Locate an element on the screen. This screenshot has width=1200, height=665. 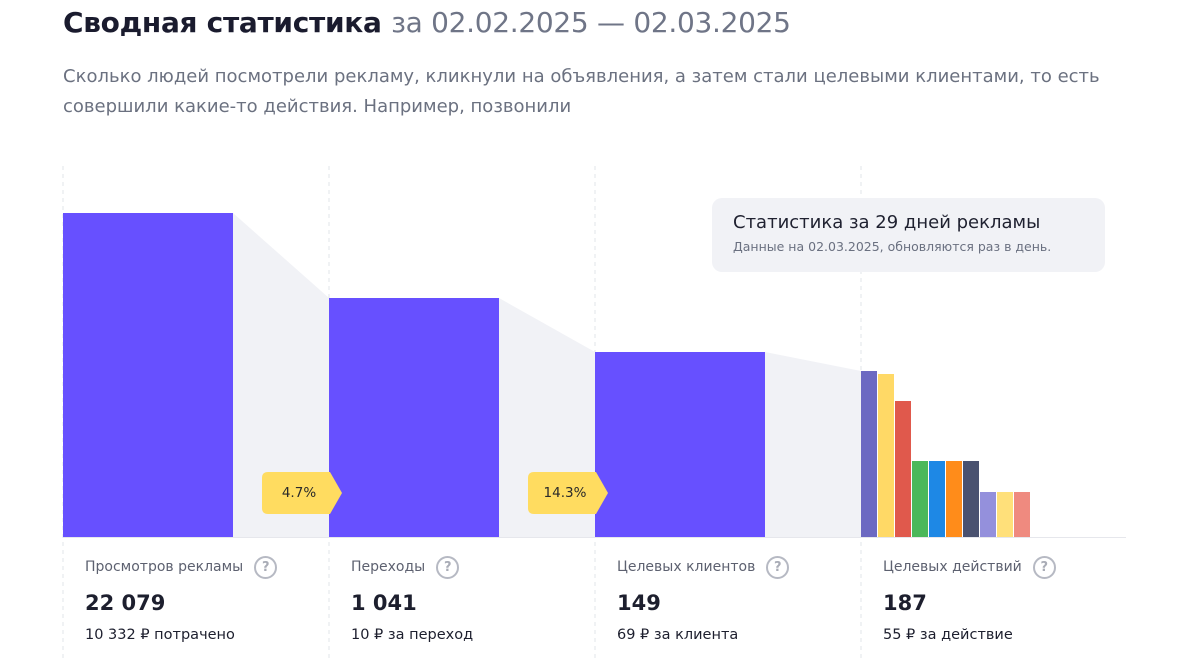
stat-actions: Целевых действий ? 187 55 ₽ за действие is located at coordinates (1008, 597).